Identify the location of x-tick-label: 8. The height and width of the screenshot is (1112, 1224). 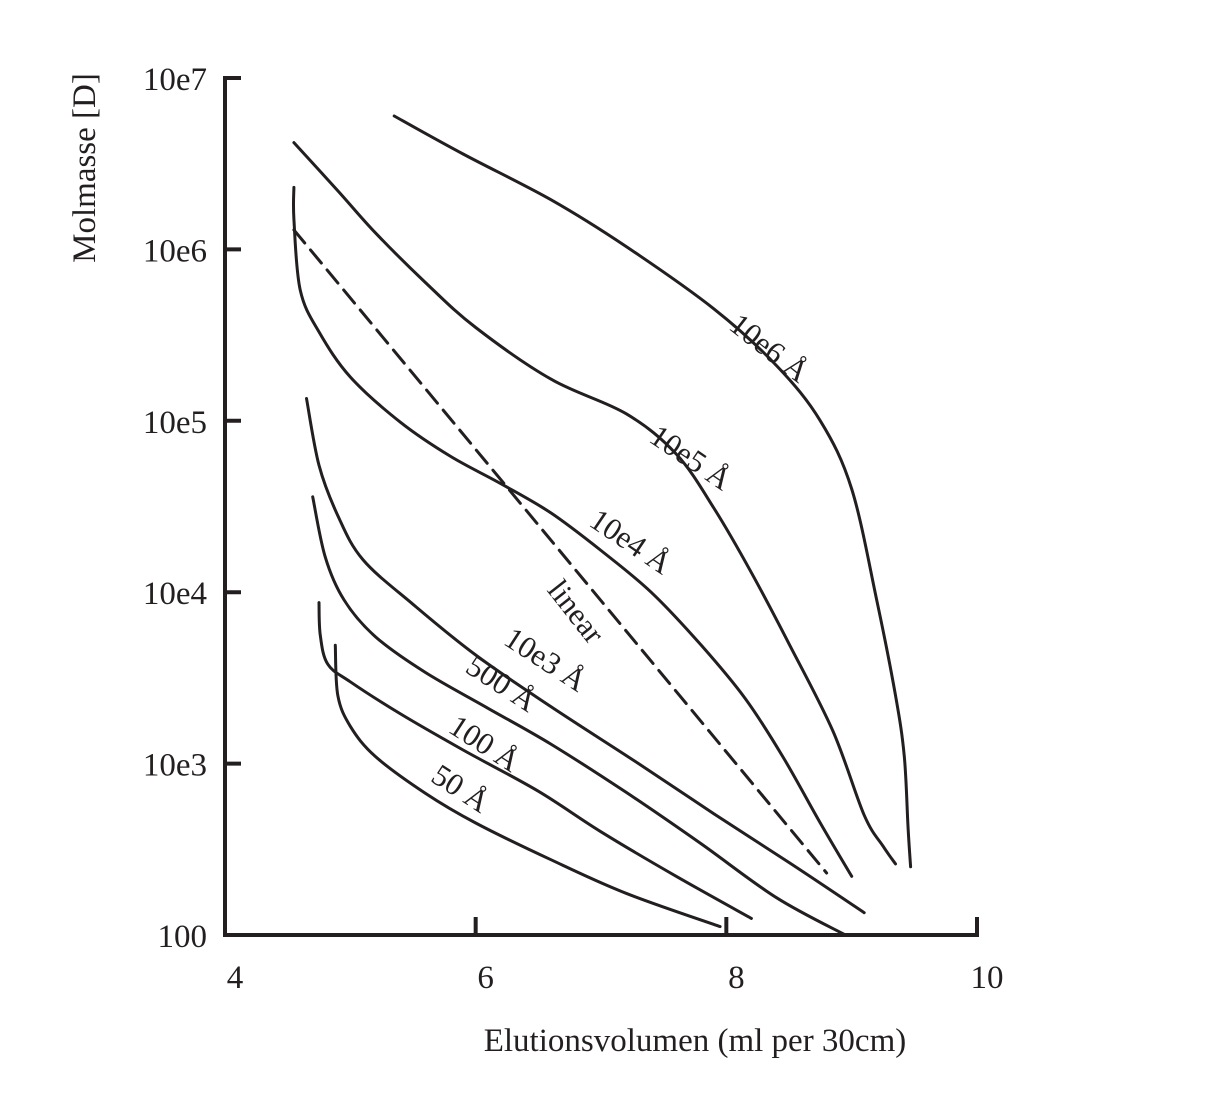
(736, 978).